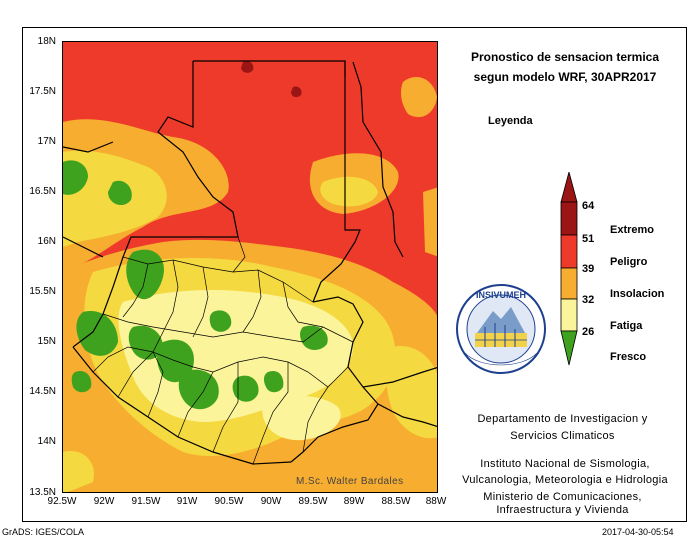  I want to click on x-tick-label: 90W, so click(271, 501).